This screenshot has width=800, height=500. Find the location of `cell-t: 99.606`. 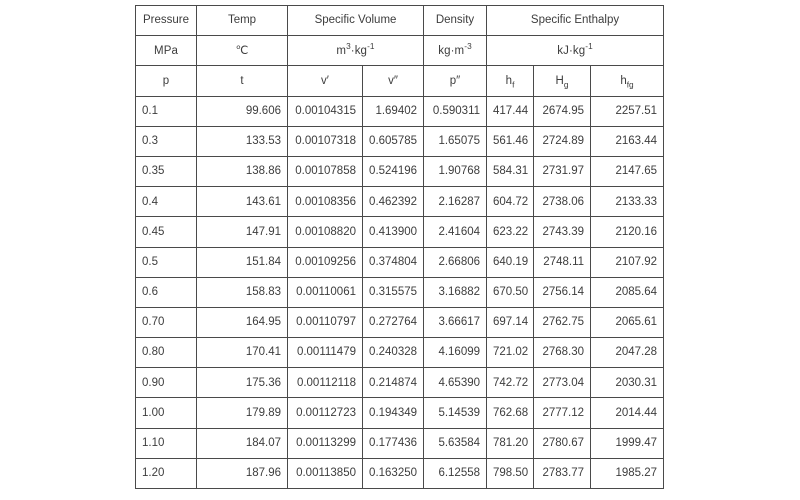

cell-t: 99.606 is located at coordinates (242, 111).